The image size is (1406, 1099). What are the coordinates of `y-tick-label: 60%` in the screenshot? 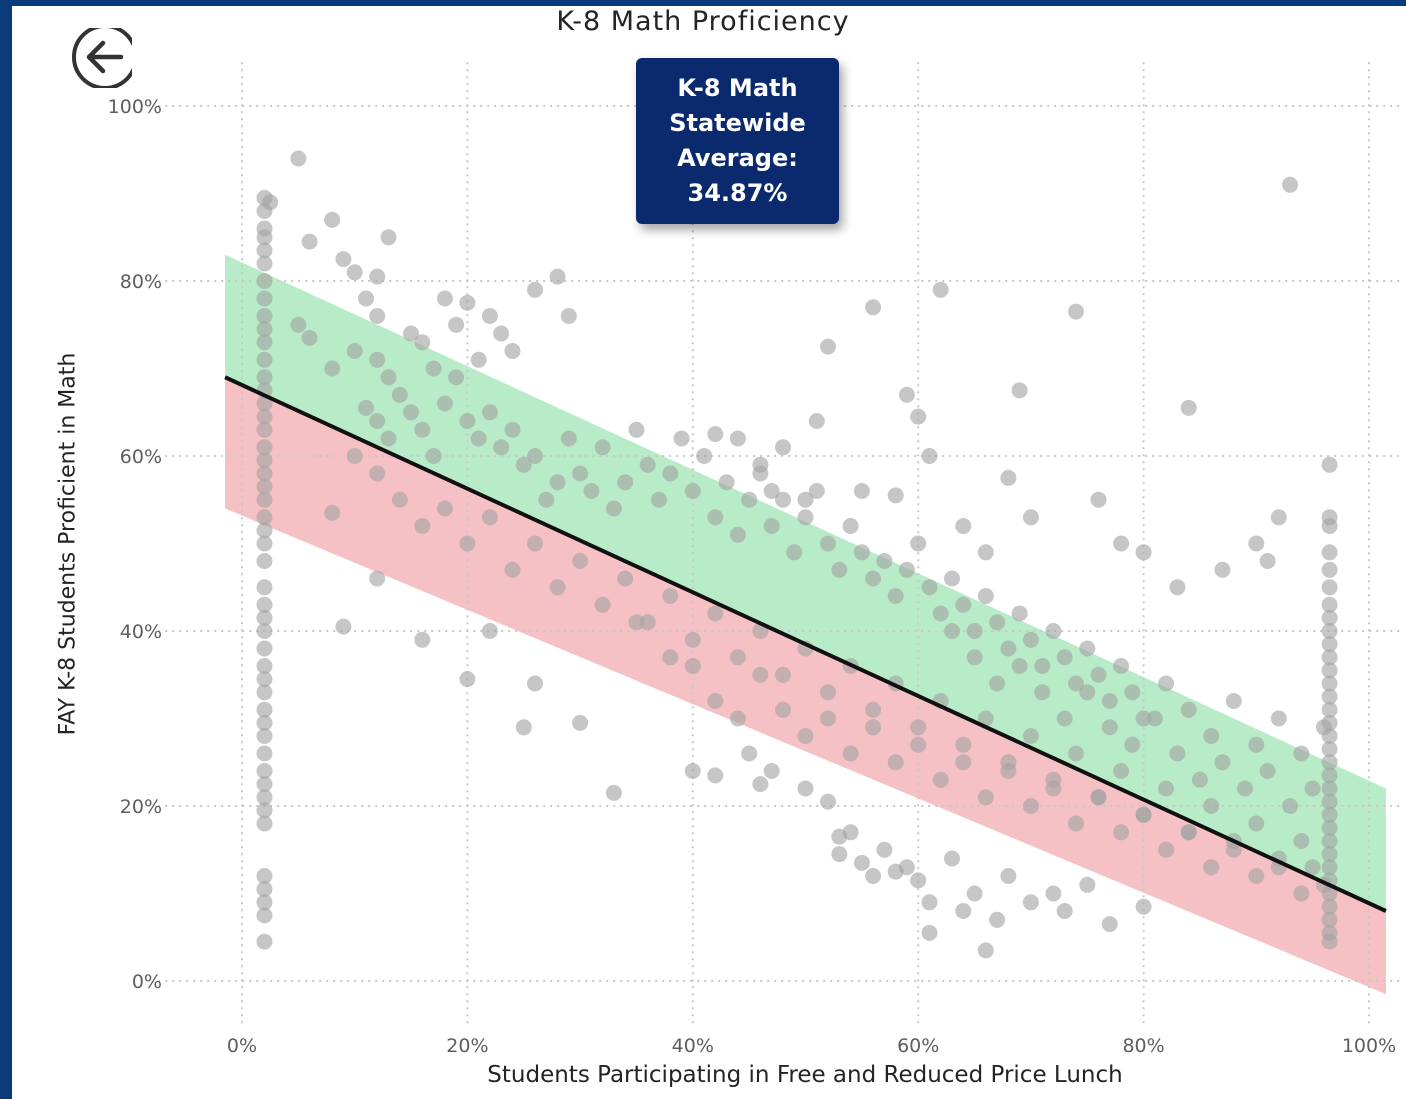 It's located at (141, 457).